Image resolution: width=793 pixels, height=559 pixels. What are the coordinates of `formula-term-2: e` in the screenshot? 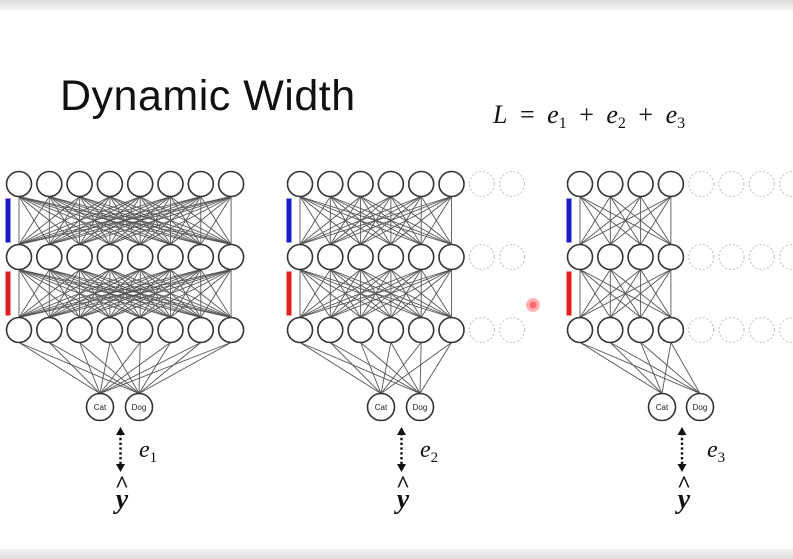 It's located at (612, 114).